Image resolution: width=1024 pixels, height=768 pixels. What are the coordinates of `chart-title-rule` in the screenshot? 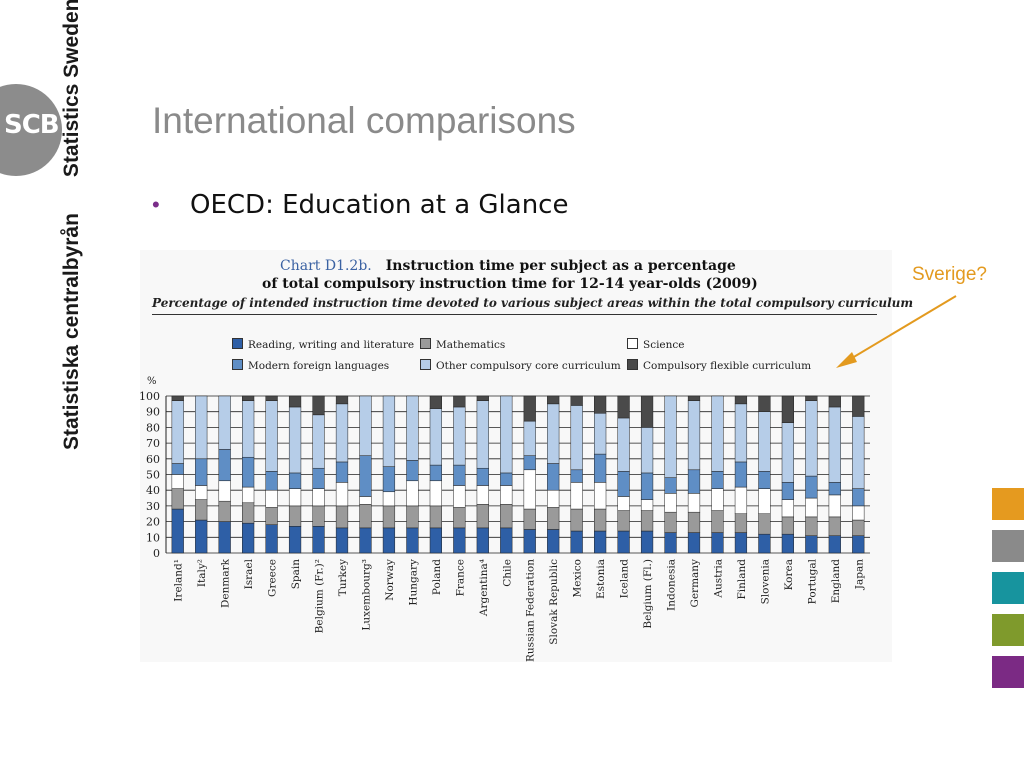 It's located at (514, 314).